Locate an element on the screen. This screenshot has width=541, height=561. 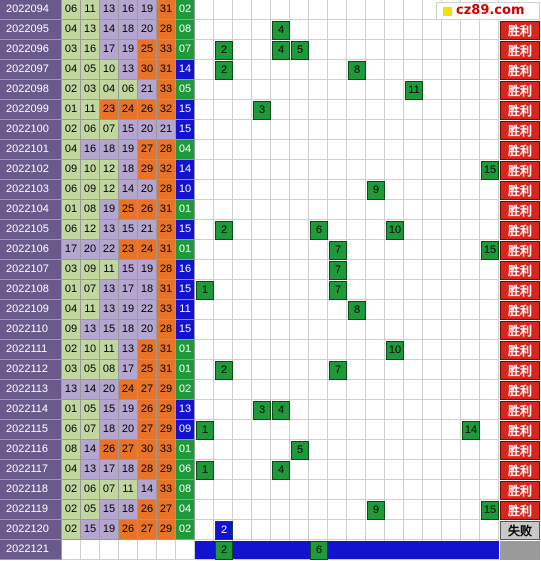
period-cell: 2022103 is located at coordinates (31, 190).